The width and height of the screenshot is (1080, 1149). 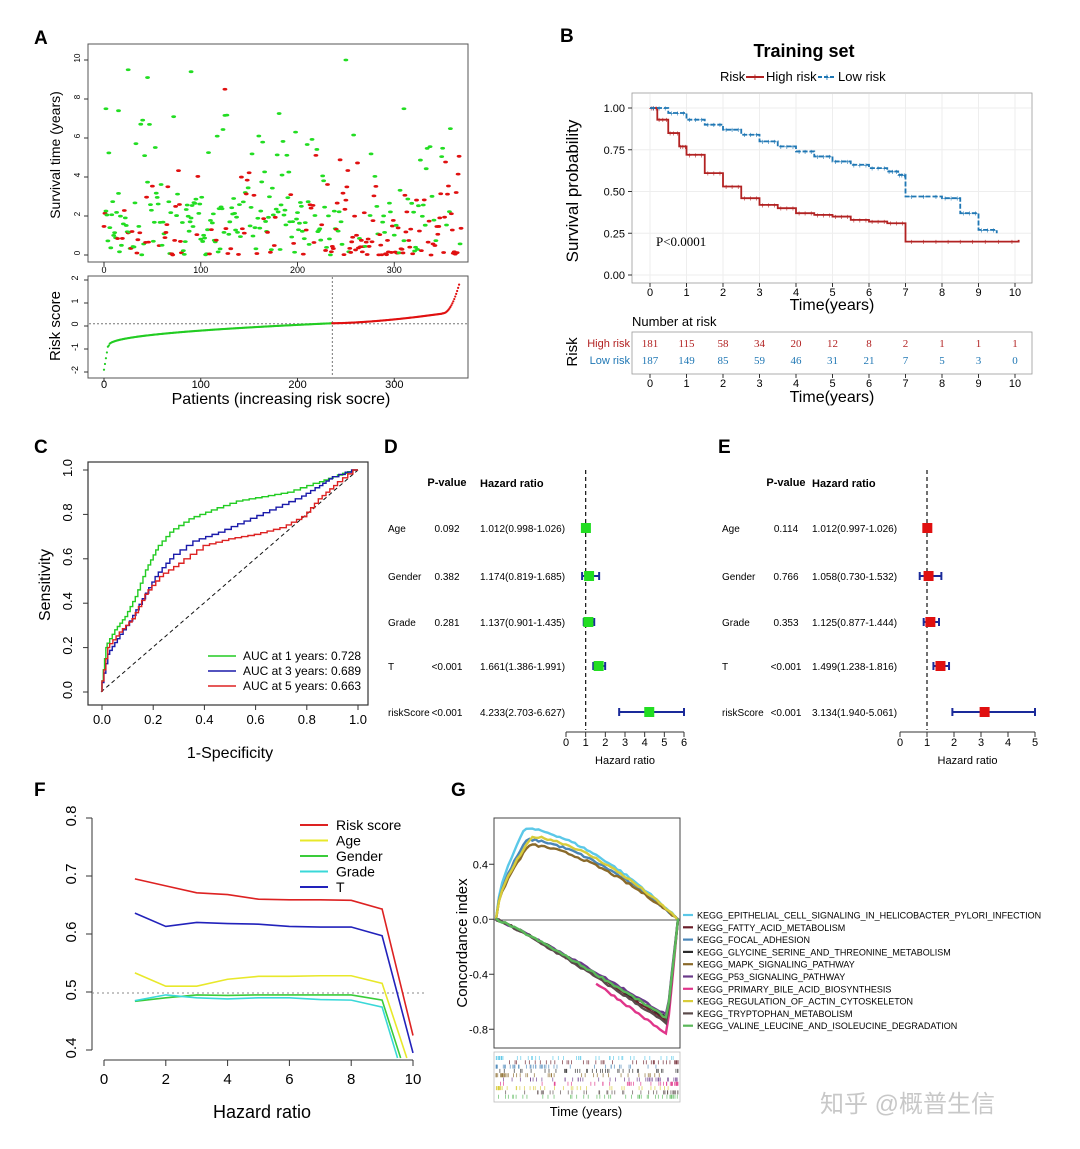 What do you see at coordinates (854, 667) in the screenshot?
I see `panelE-row-hr: 1.499(1.238-1.816)` at bounding box center [854, 667].